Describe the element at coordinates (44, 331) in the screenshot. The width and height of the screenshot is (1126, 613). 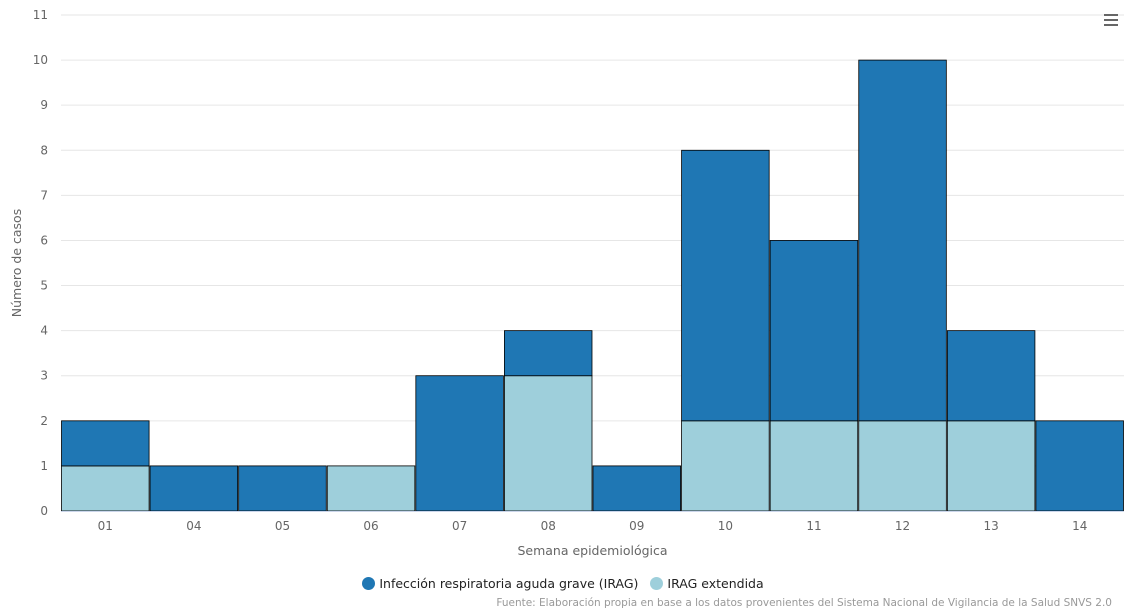
I see `y-tick-label: 4` at that location.